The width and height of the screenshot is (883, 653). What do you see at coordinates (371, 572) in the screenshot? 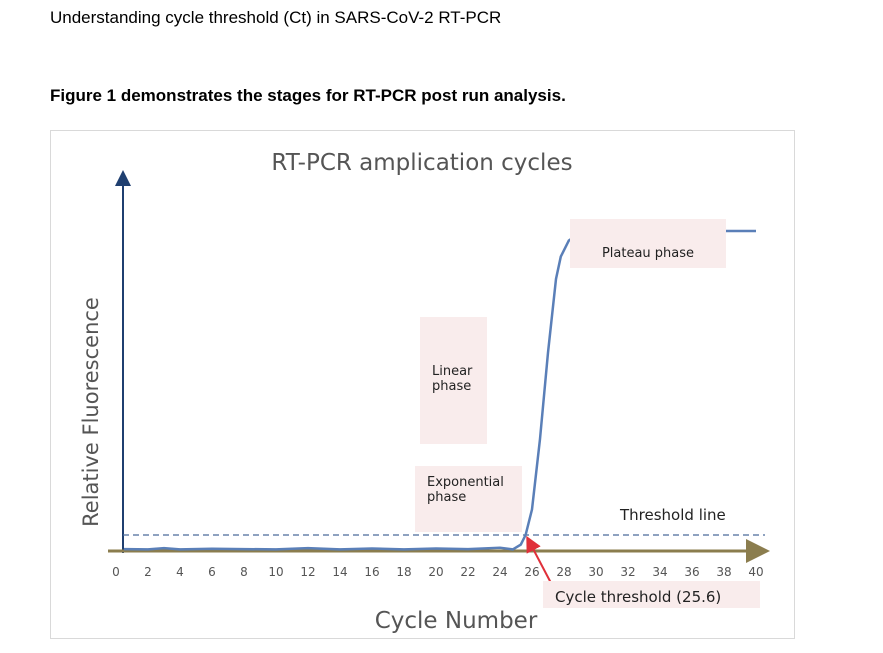
I see `x-tick-label: 16` at bounding box center [371, 572].